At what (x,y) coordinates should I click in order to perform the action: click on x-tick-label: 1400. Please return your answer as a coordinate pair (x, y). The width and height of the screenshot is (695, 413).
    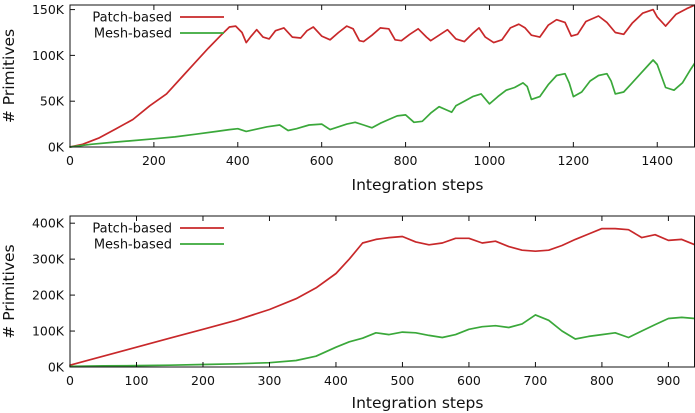
    Looking at the image, I should click on (657, 160).